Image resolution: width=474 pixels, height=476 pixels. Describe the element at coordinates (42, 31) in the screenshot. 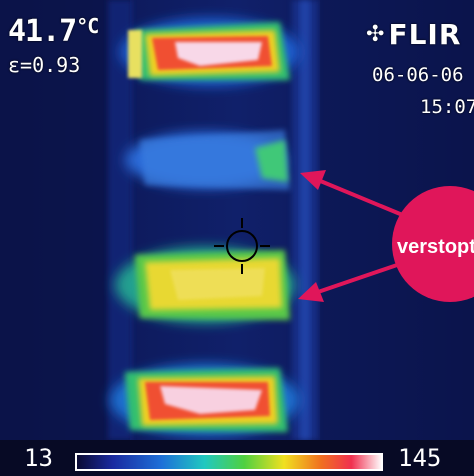

I see `temperature-value: 41.7` at that location.